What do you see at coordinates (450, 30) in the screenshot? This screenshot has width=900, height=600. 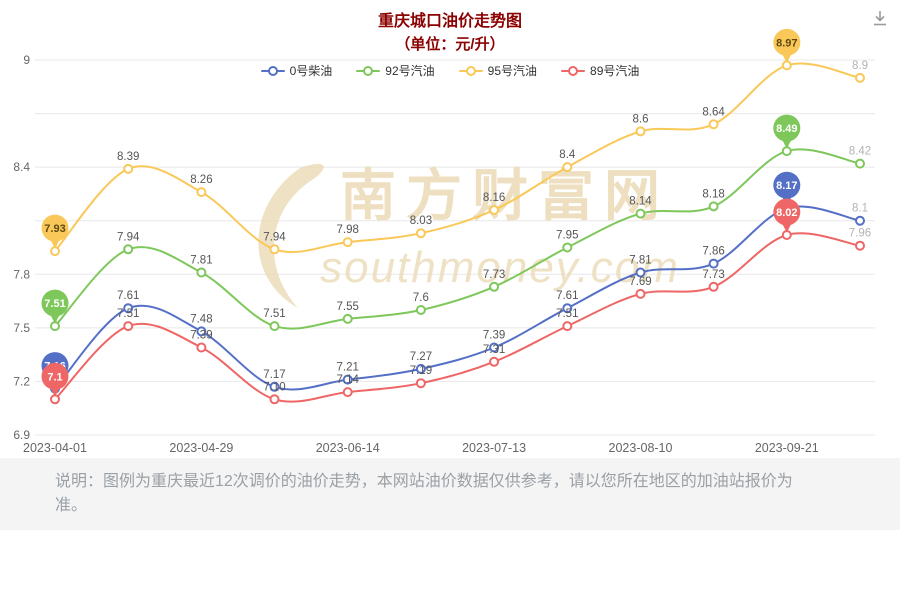 I see `chart-header: 重庆城口油价走势图 （单位：元/升）` at bounding box center [450, 30].